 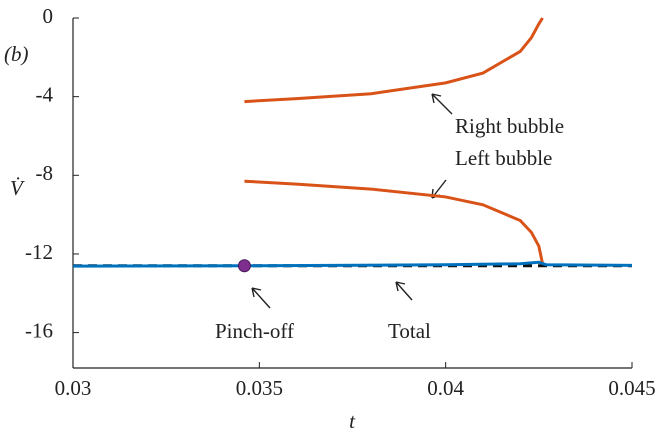 What do you see at coordinates (631, 388) in the screenshot?
I see `x-tick-label: 0.045` at bounding box center [631, 388].